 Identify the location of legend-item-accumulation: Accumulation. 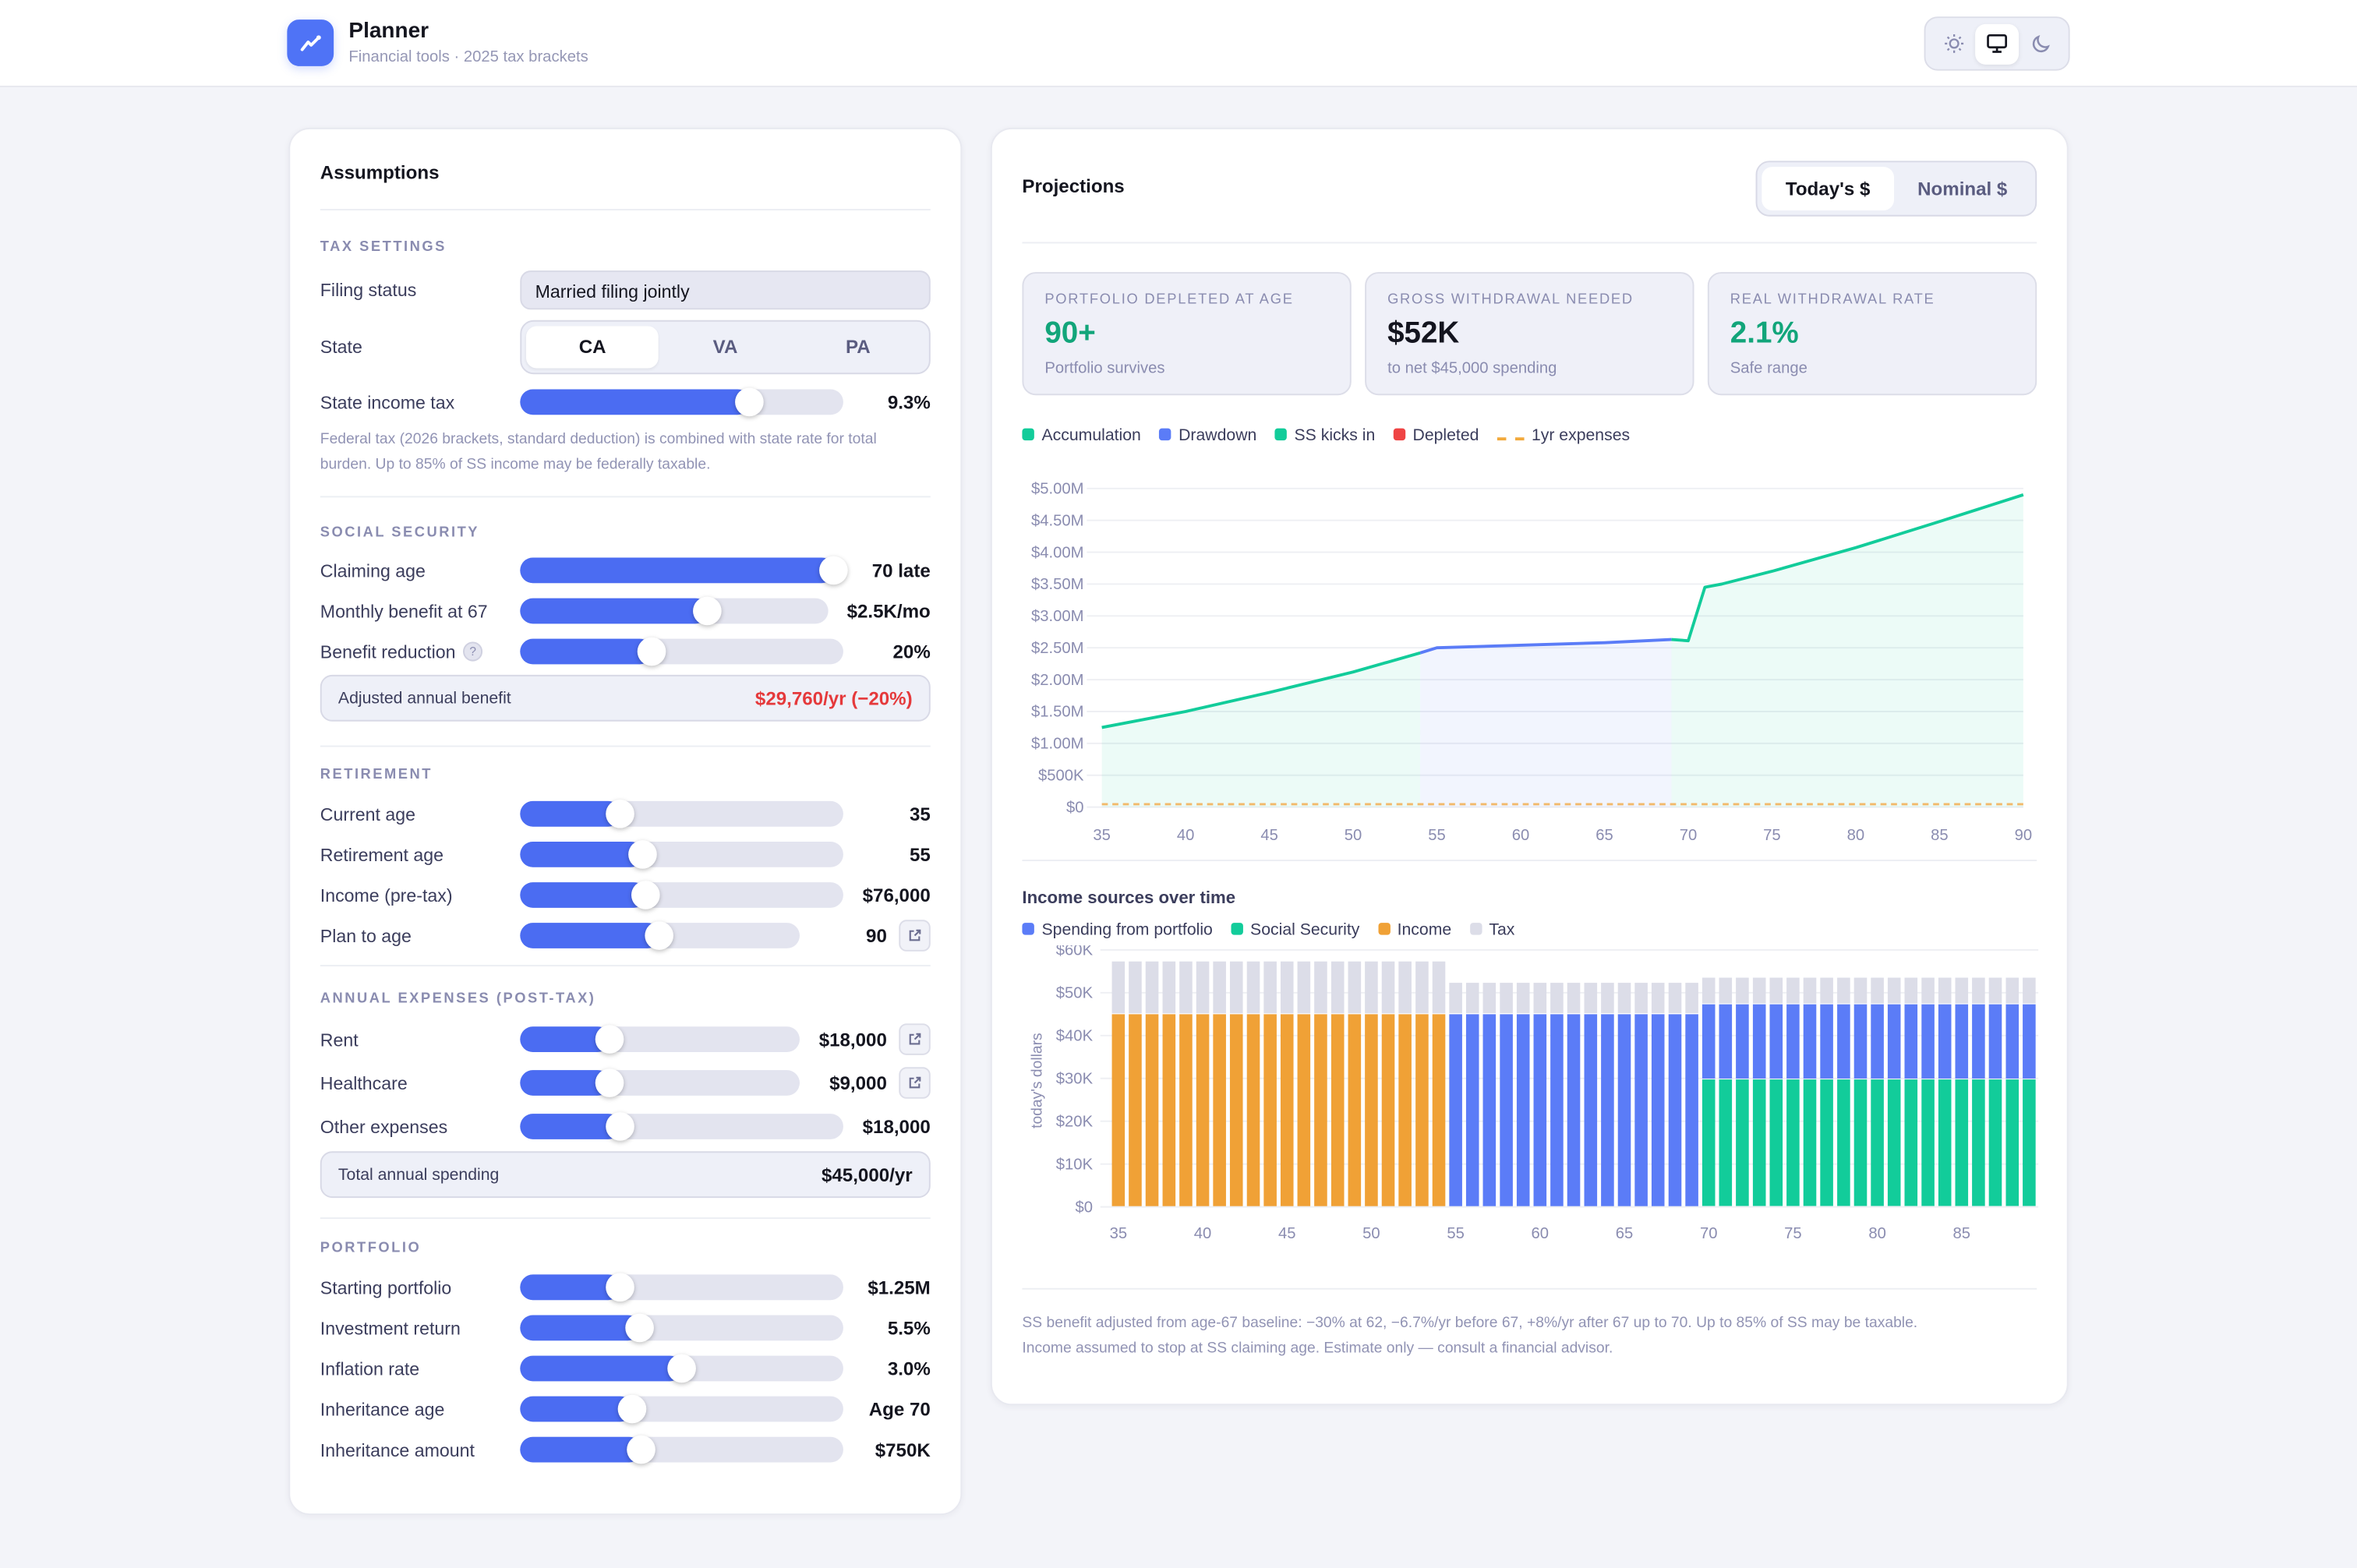
(1081, 436).